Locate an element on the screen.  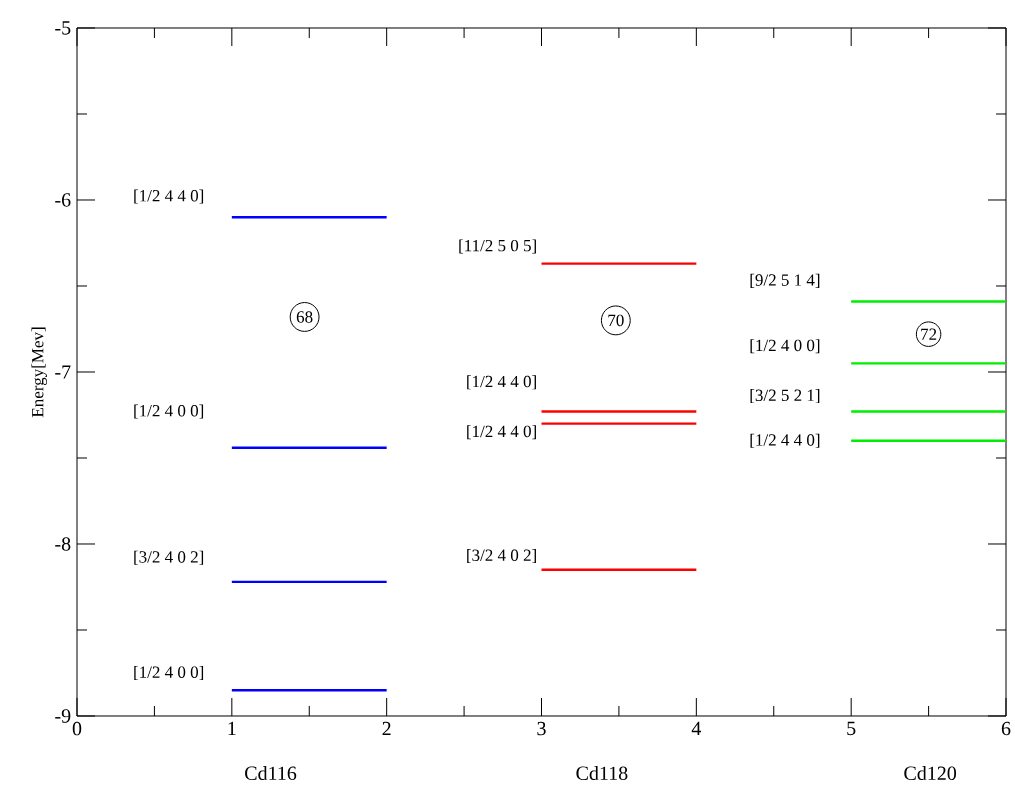
x-tick-label: 3 is located at coordinates (541, 728).